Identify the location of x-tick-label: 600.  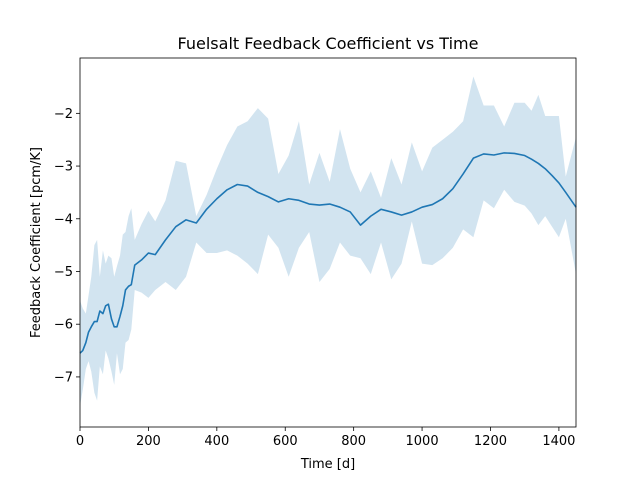
(285, 441).